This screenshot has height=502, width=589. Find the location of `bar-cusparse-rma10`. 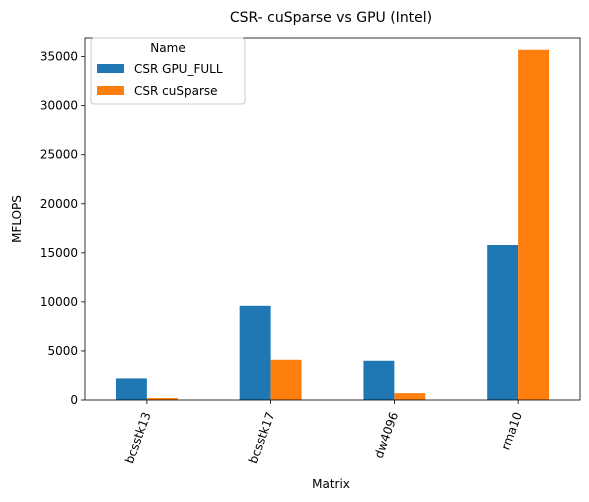

bar-cusparse-rma10 is located at coordinates (534, 224).